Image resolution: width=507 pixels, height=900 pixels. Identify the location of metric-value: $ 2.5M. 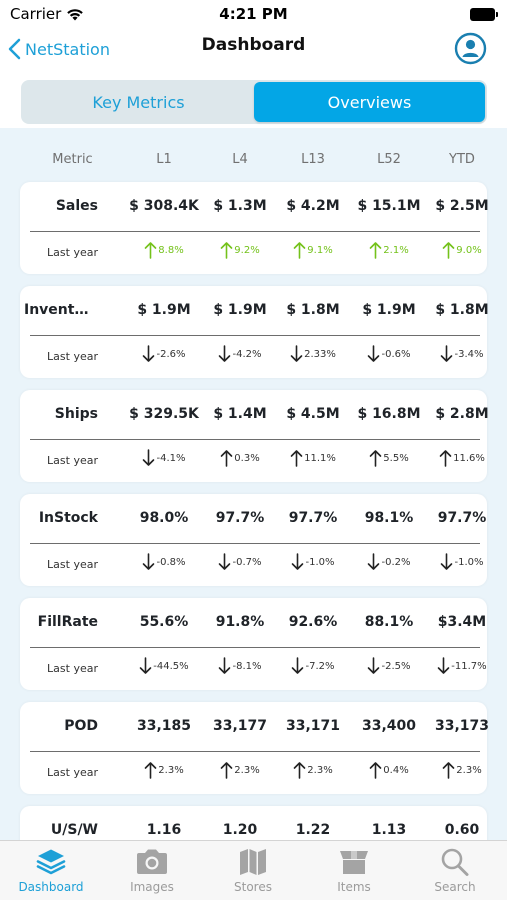
(462, 206).